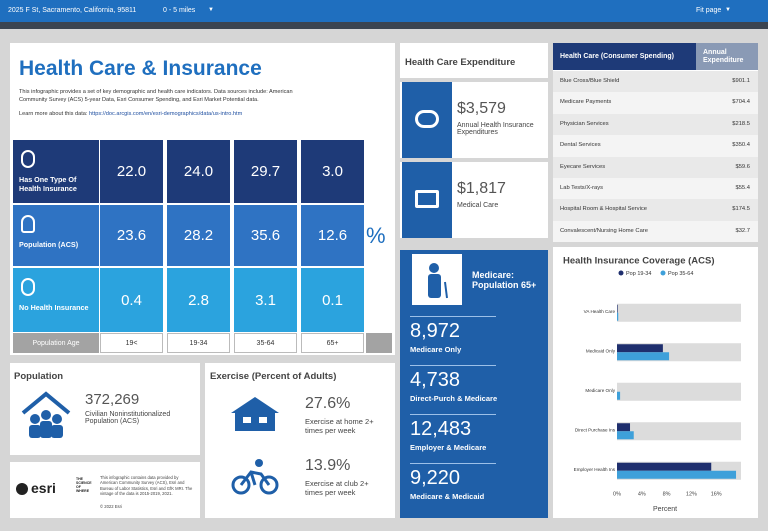 This screenshot has width=768, height=531. What do you see at coordinates (441, 429) in the screenshot?
I see `medicare-value: 12,483` at bounding box center [441, 429].